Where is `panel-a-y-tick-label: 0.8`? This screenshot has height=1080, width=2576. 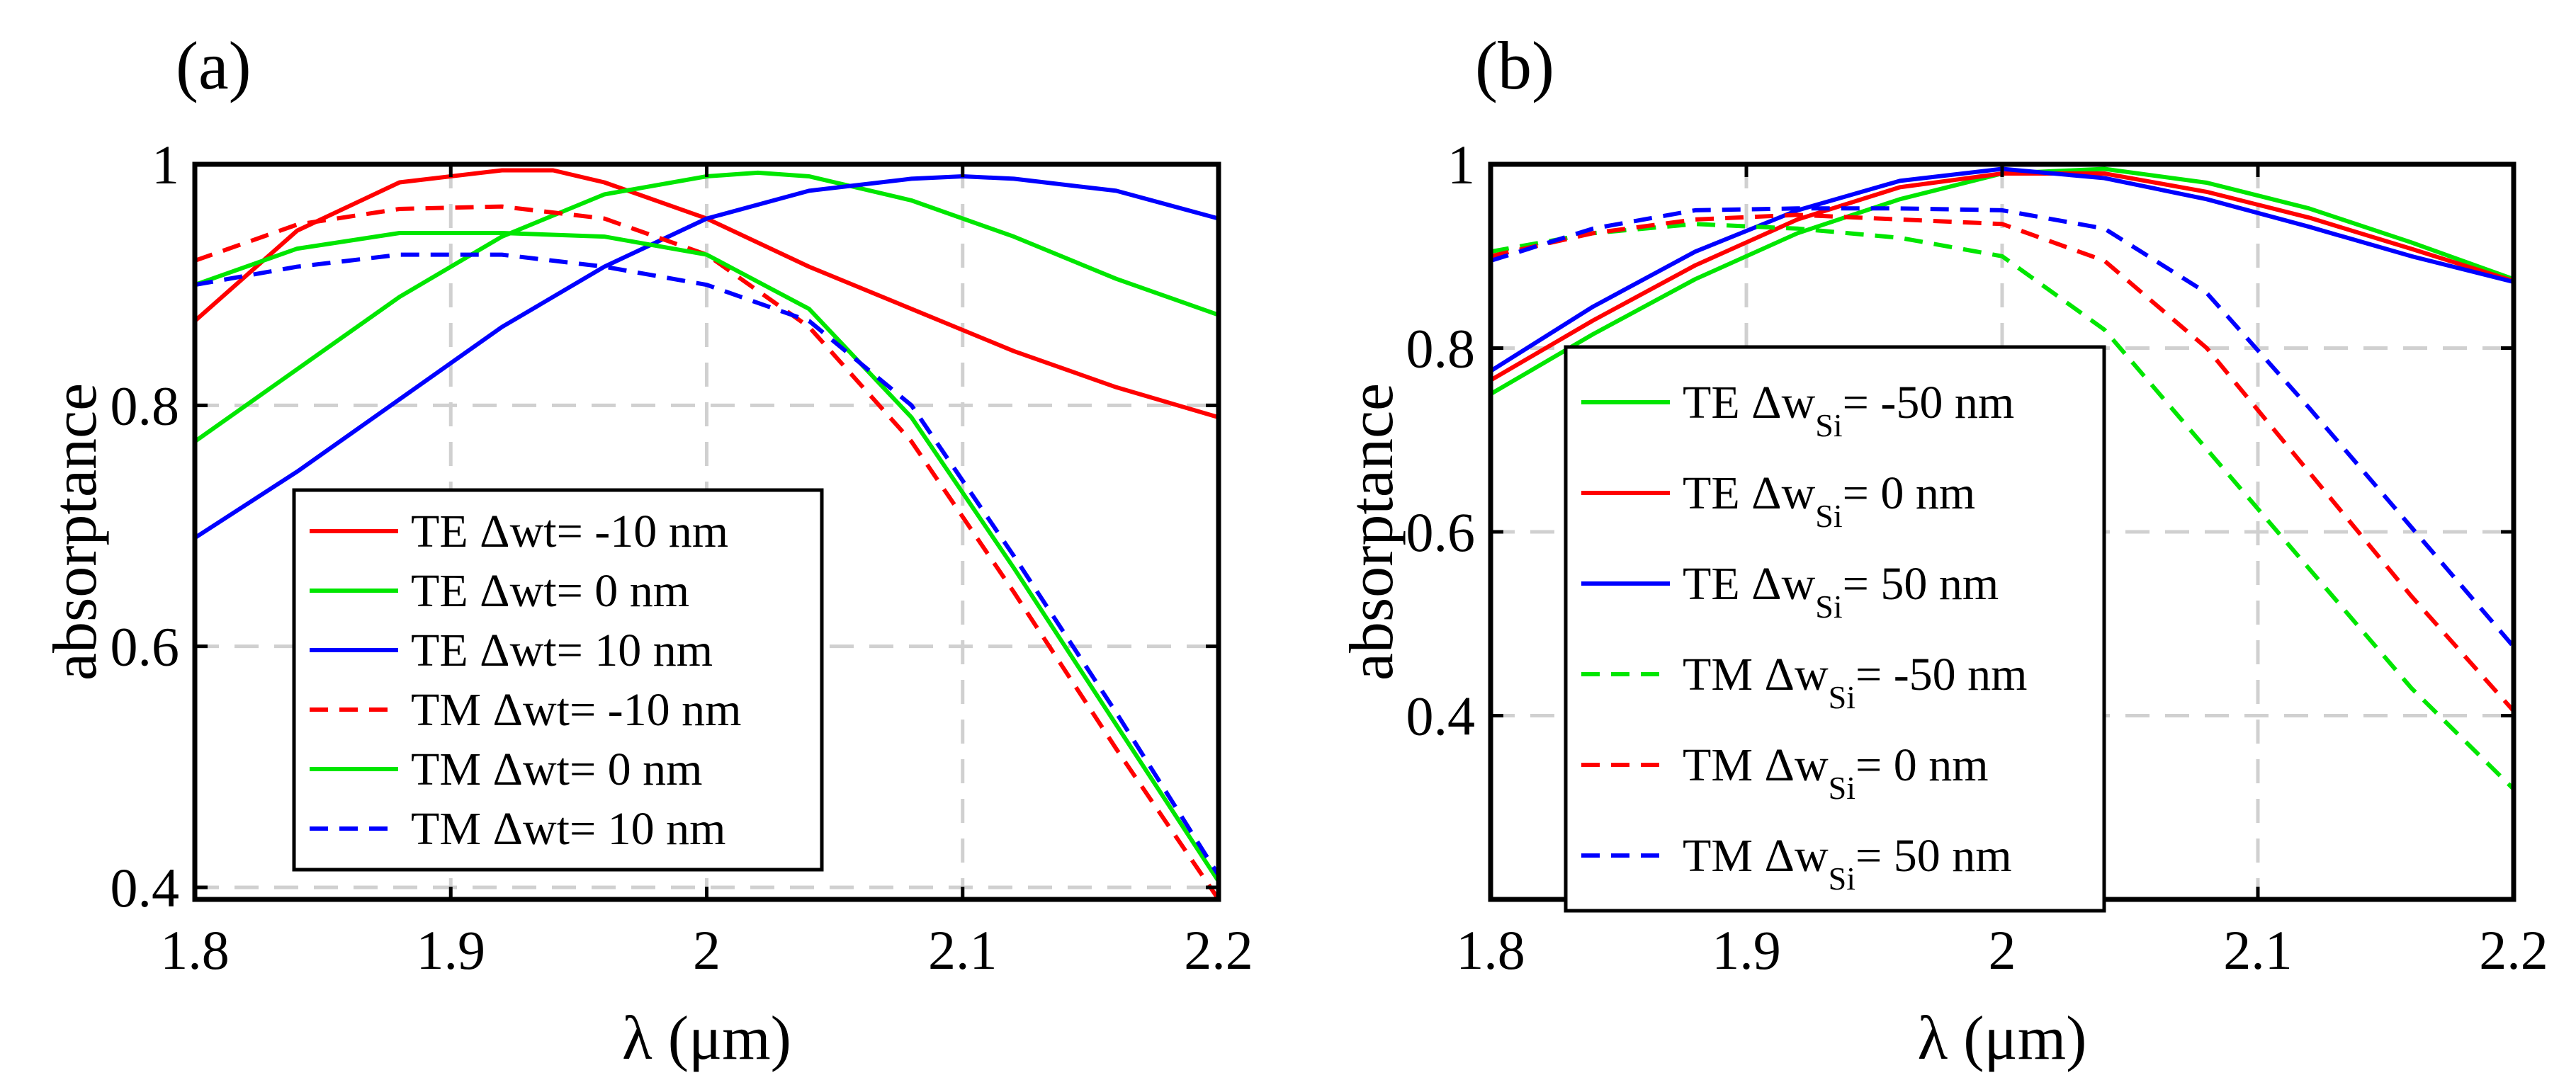
panel-a-y-tick-label: 0.8 is located at coordinates (145, 405).